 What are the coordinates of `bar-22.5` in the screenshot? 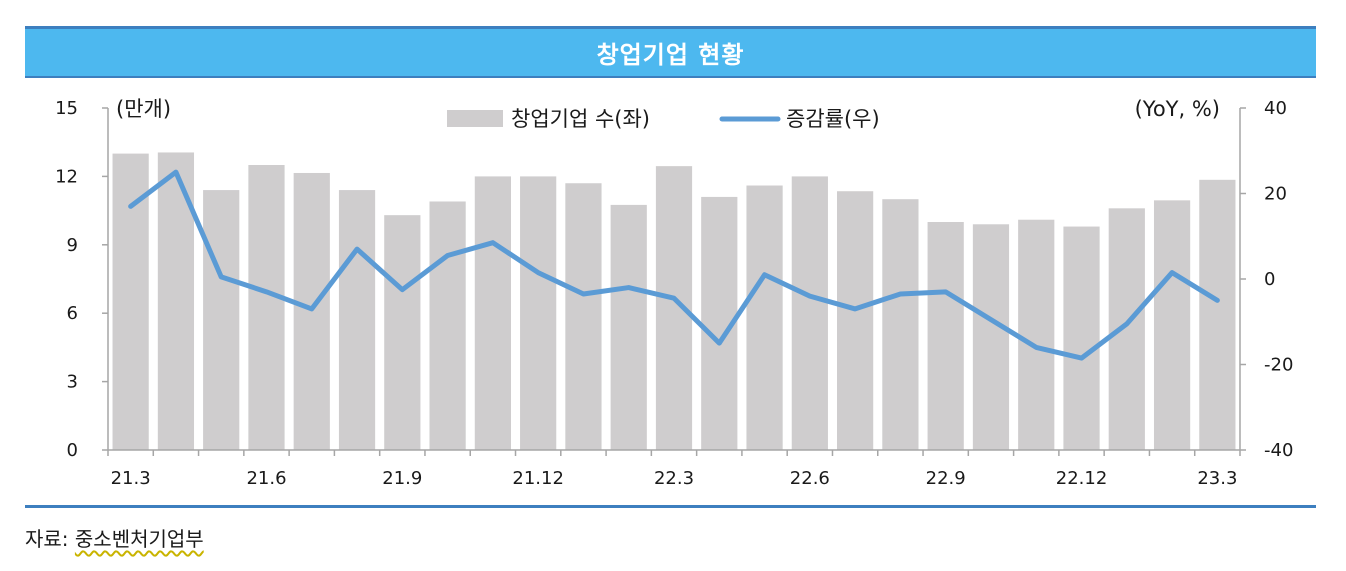 It's located at (764, 317).